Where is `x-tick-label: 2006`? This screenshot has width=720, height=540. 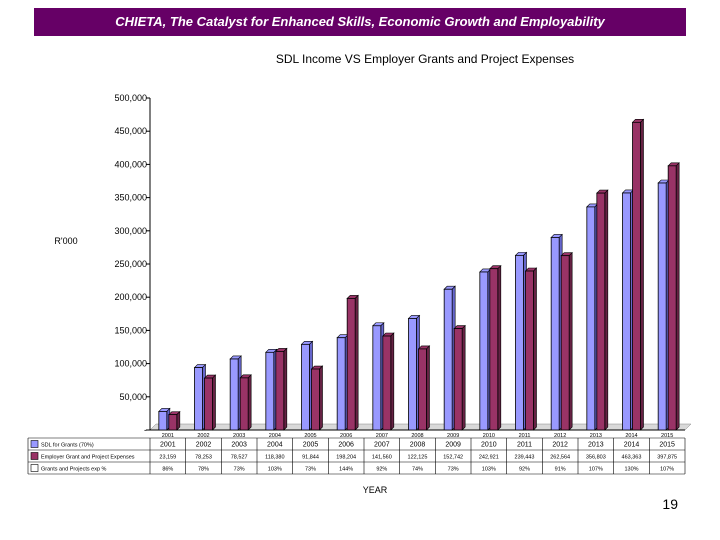
x-tick-label: 2006 is located at coordinates (346, 436).